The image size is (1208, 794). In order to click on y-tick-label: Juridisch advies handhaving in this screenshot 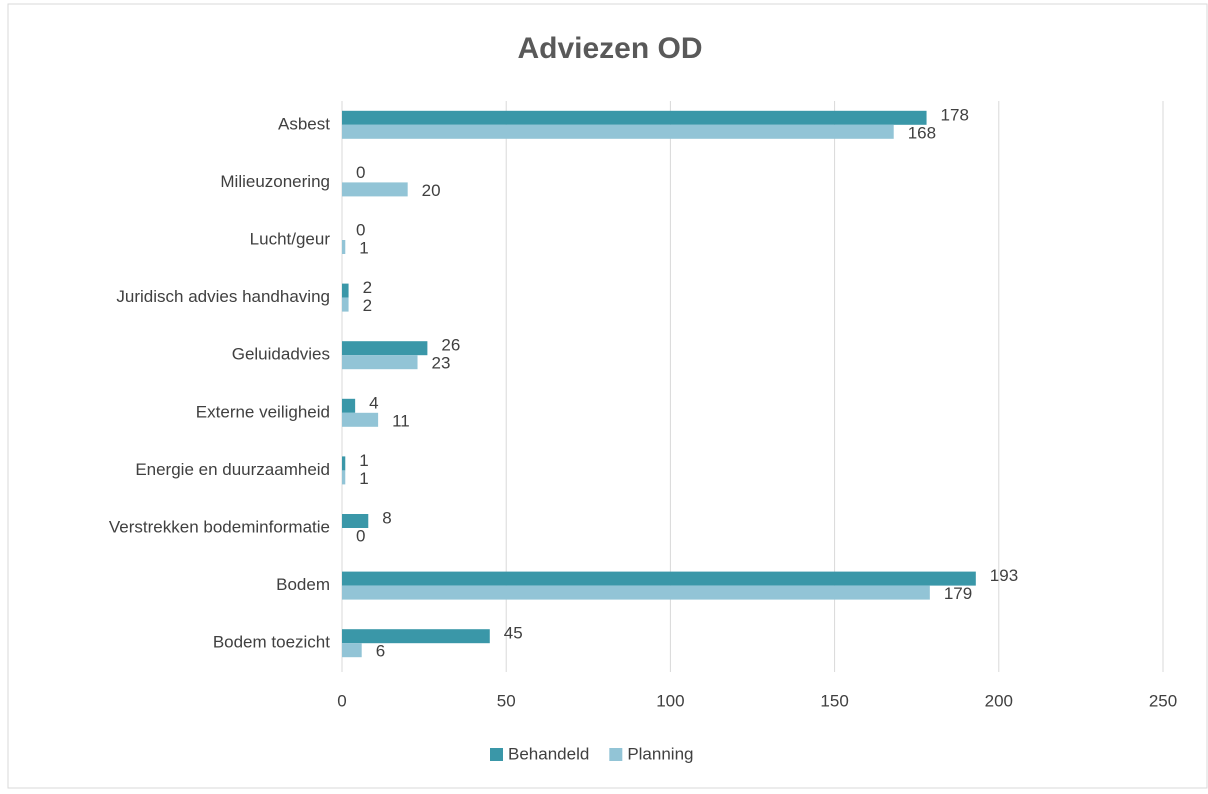, I will do `click(223, 296)`.